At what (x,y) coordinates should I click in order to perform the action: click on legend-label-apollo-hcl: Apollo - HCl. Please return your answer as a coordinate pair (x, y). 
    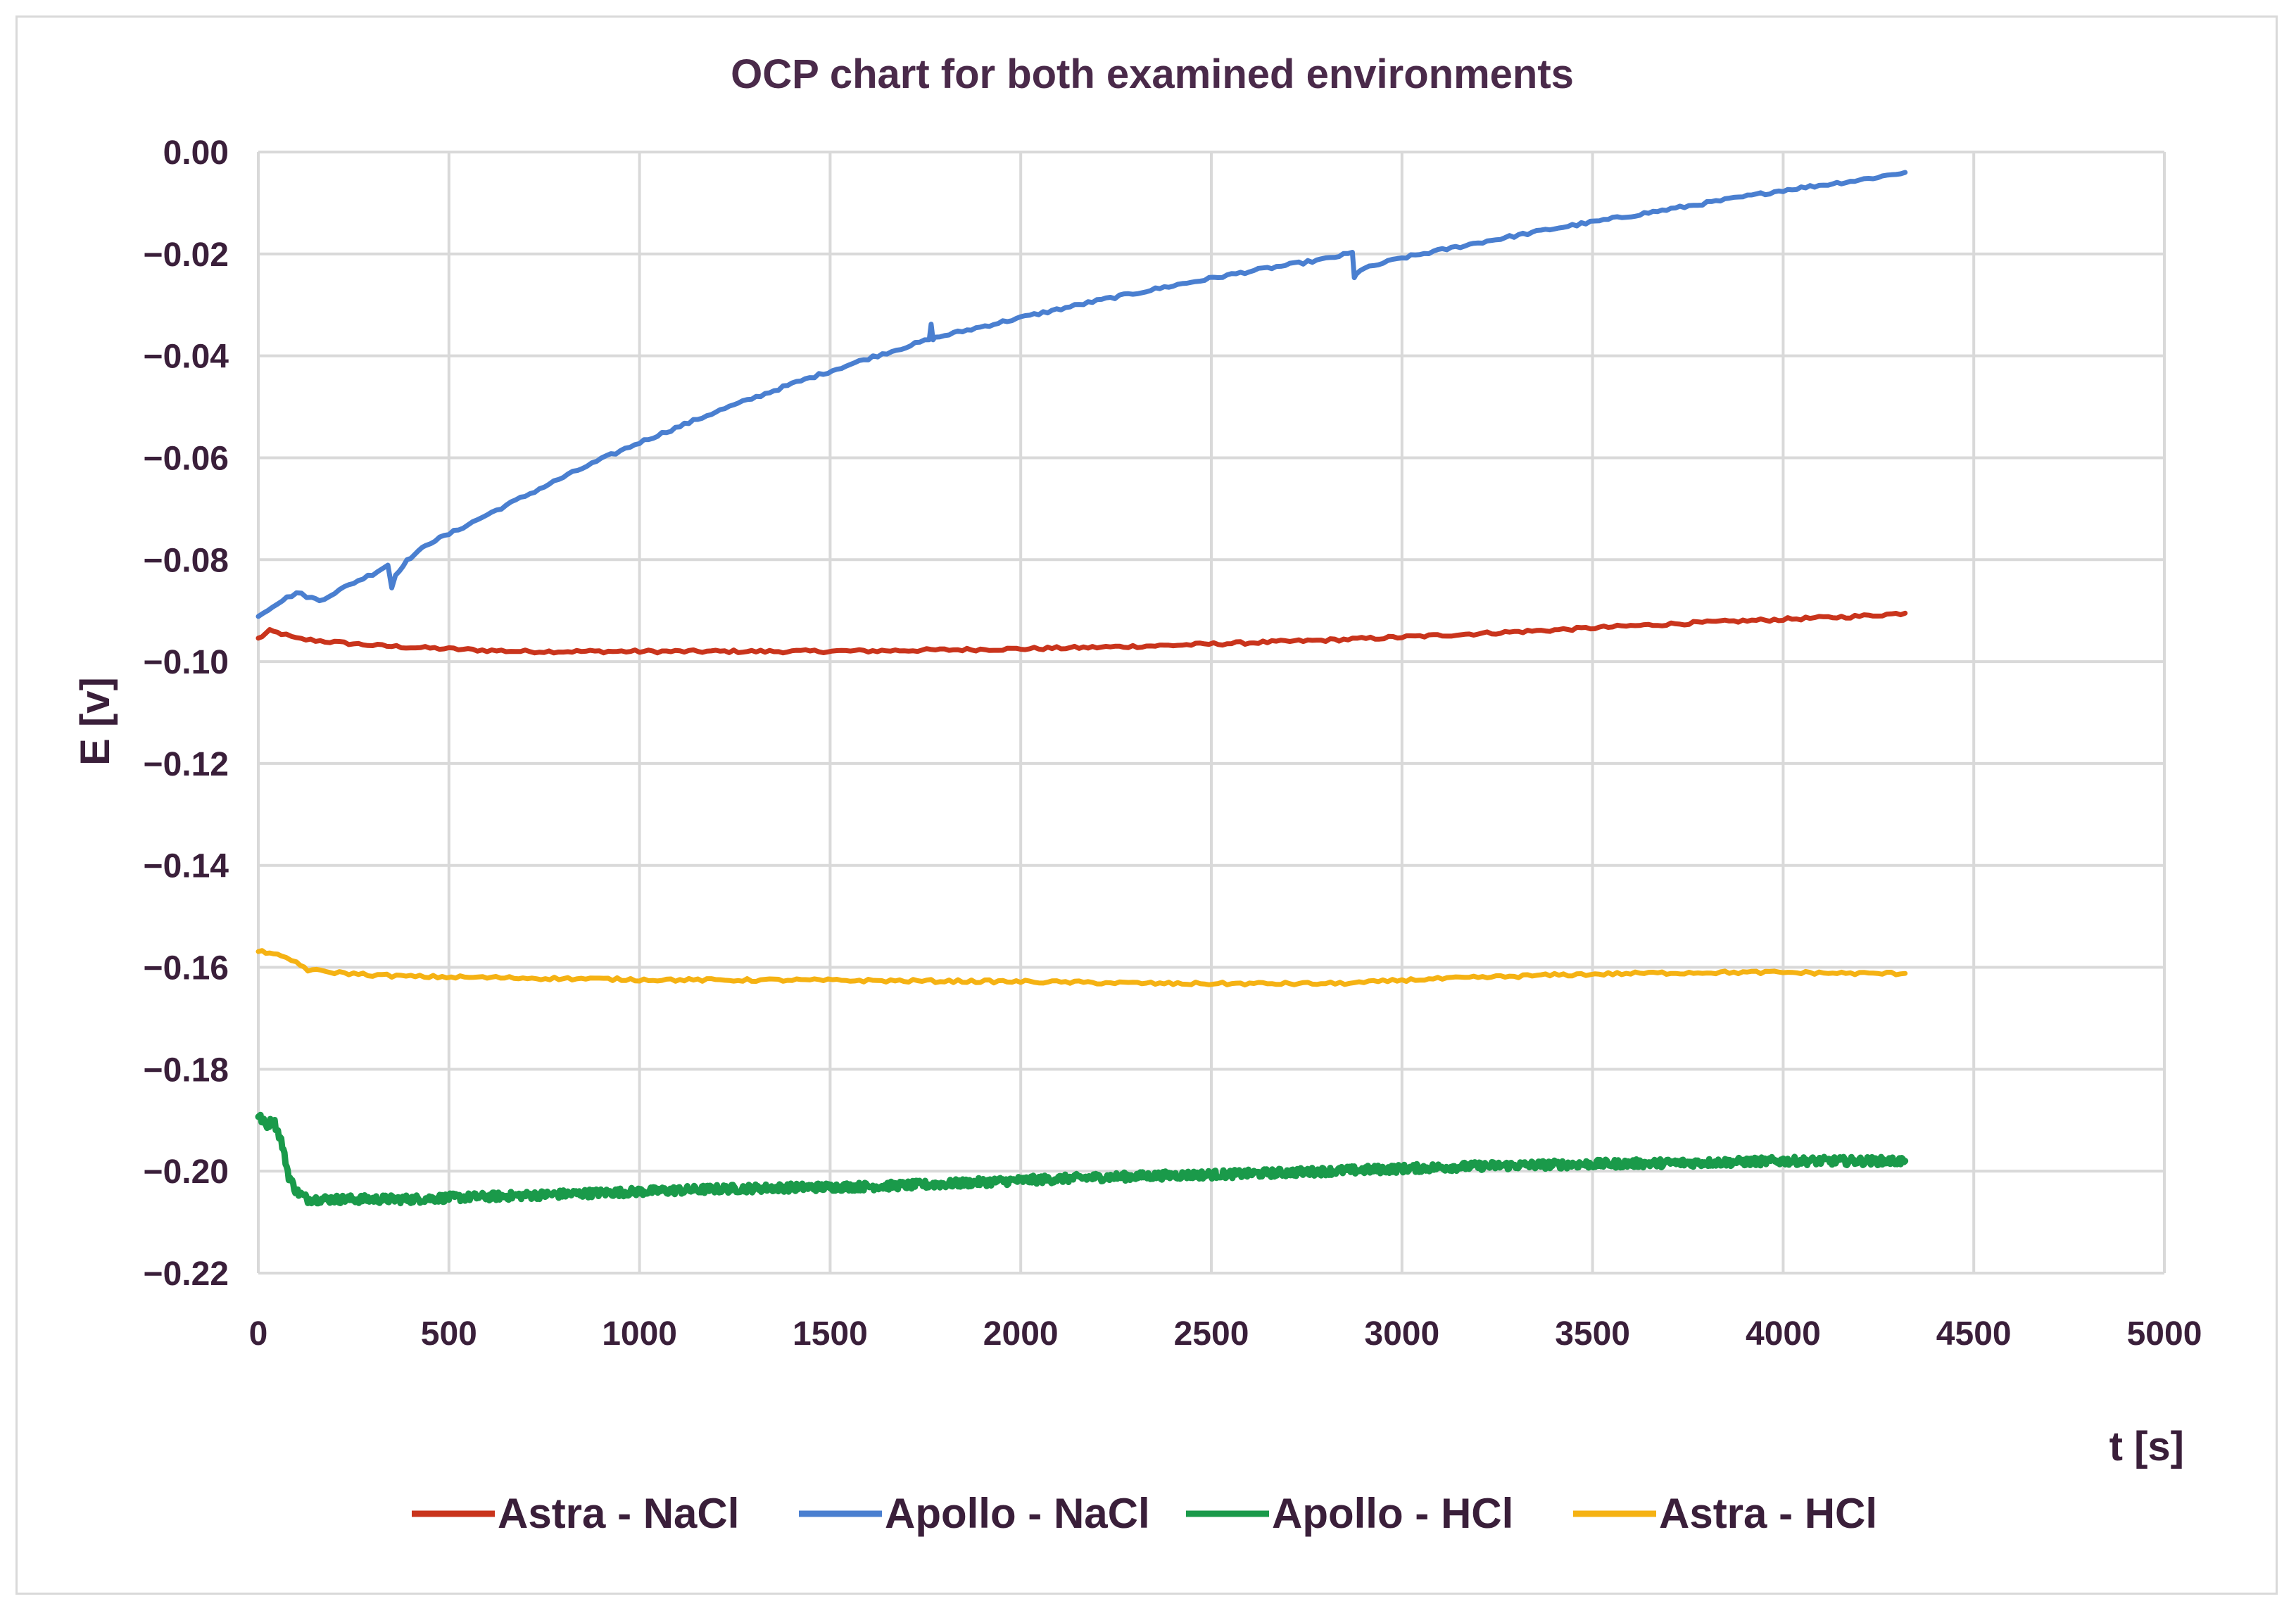
    Looking at the image, I should click on (1392, 1513).